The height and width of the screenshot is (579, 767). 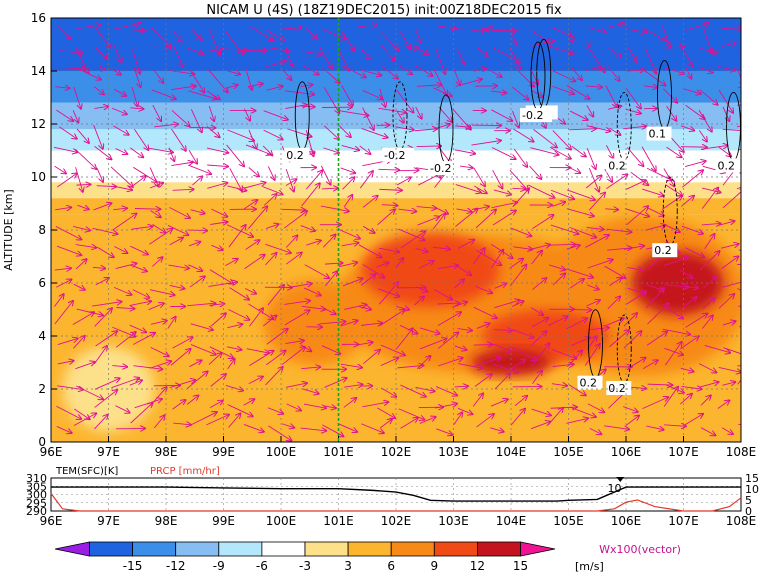 What do you see at coordinates (338, 452) in the screenshot?
I see `x-tick-label: 101E` at bounding box center [338, 452].